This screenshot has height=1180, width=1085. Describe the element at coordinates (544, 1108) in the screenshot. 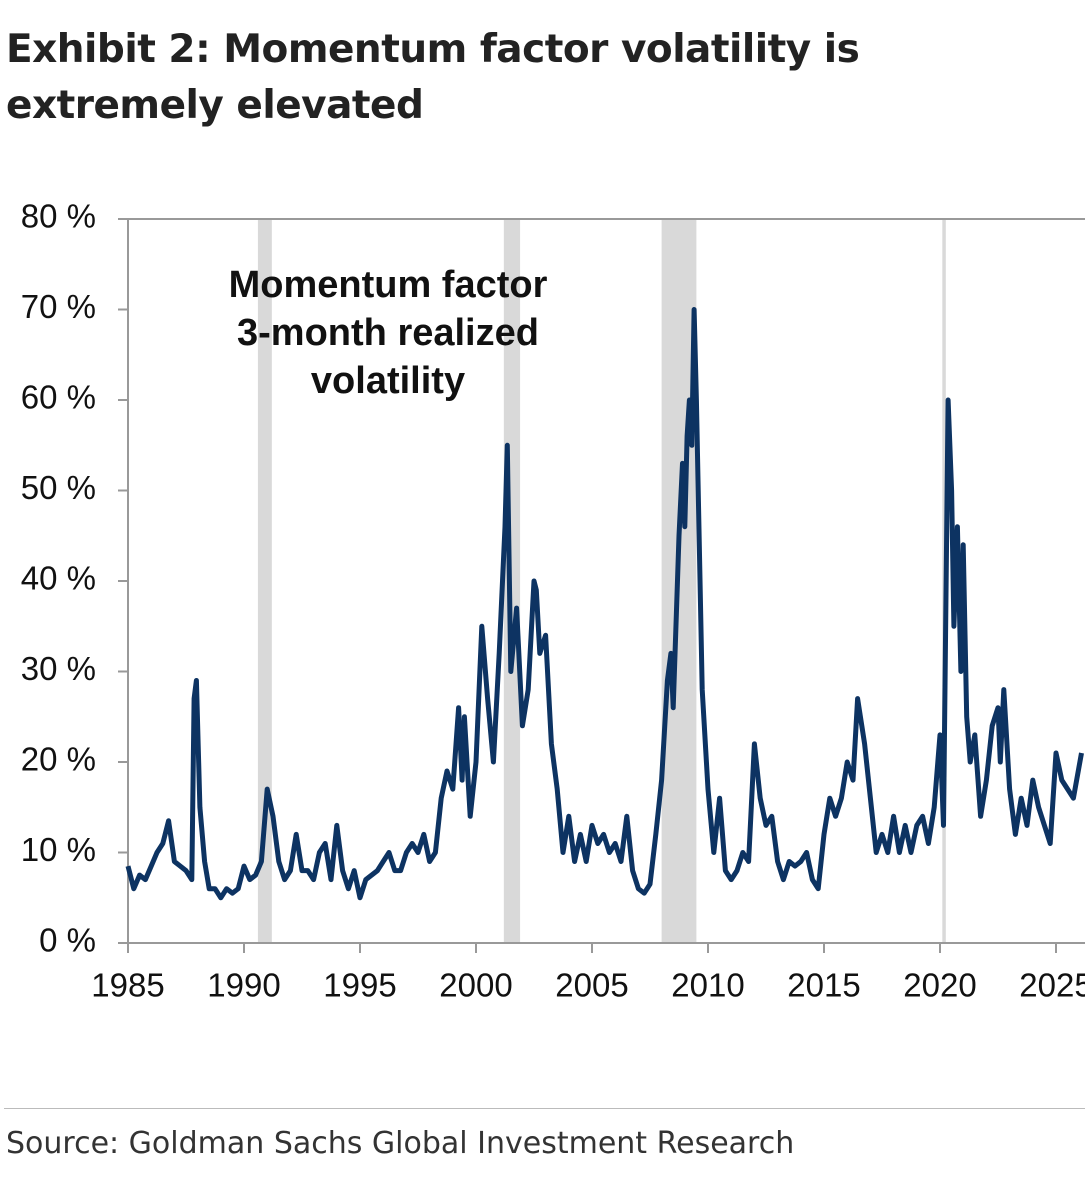

I see `separator` at that location.